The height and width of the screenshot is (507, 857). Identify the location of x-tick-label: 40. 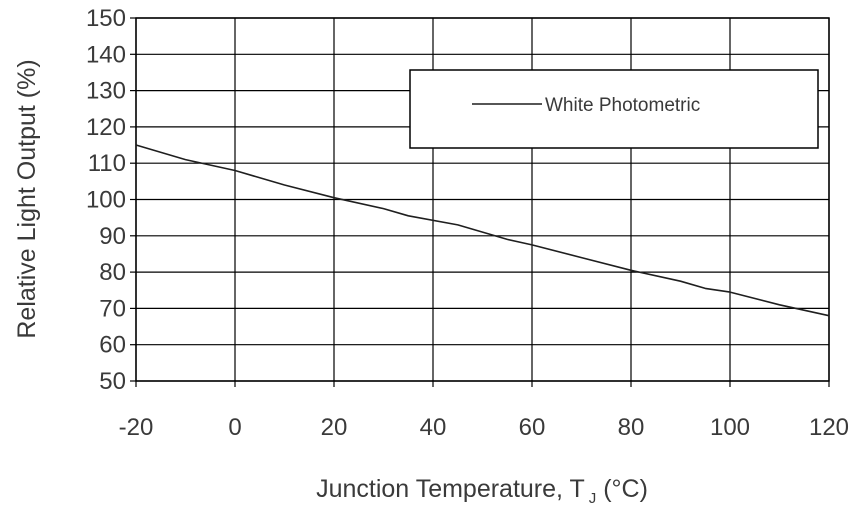
(433, 427).